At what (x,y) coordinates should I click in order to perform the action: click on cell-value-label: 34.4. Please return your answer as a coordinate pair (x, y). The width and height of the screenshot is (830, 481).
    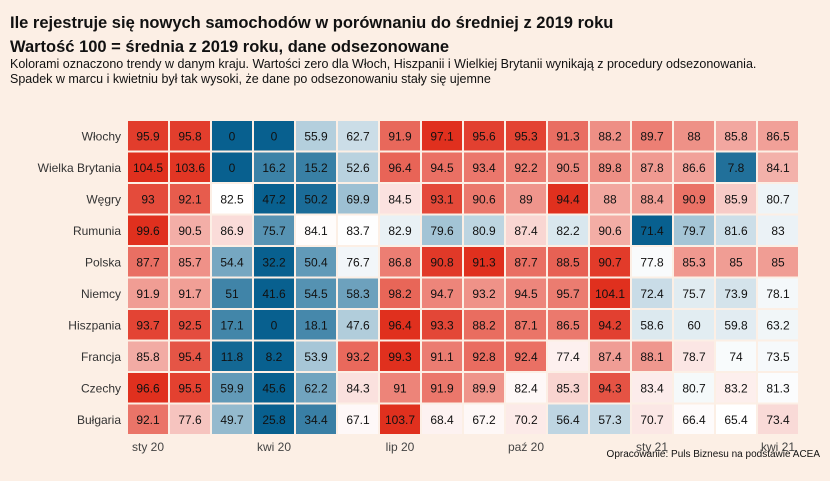
    Looking at the image, I should click on (316, 420).